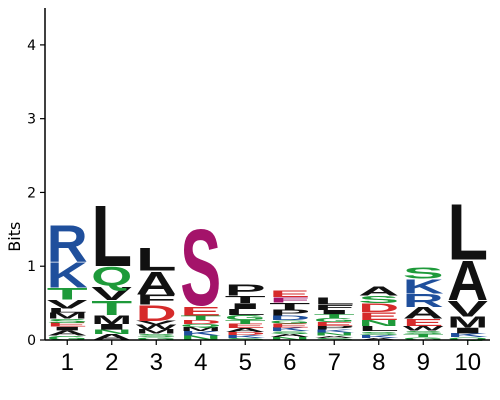 This screenshot has width=500, height=400. What do you see at coordinates (111, 293) in the screenshot?
I see `logo-letter-V-pos-2: V` at bounding box center [111, 293].